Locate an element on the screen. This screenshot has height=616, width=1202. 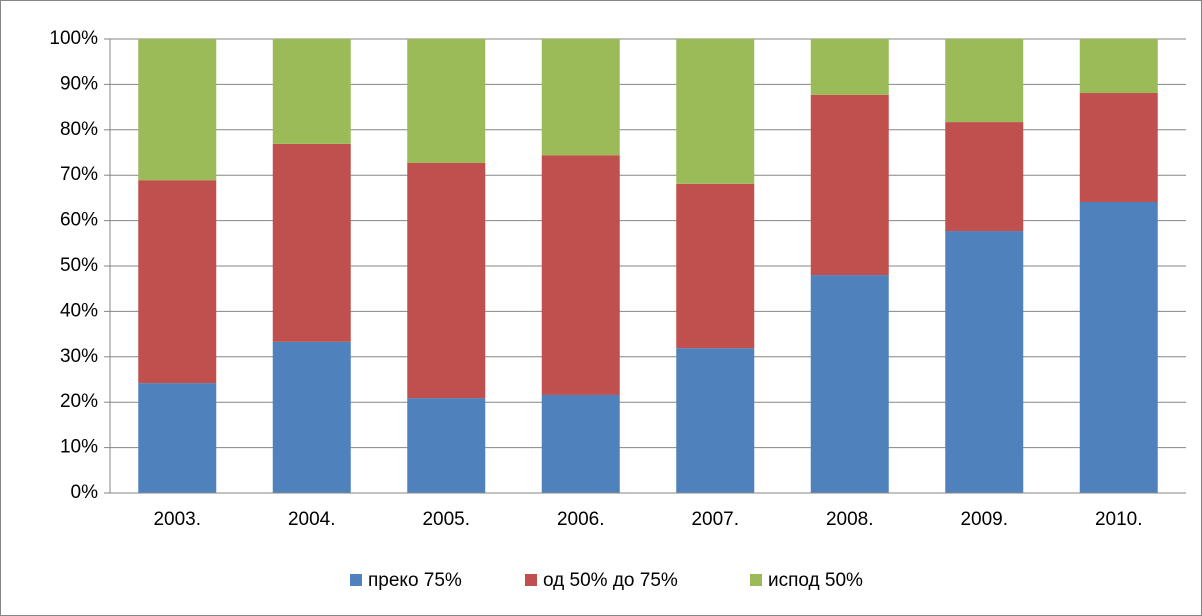
y-tick-label: 80% is located at coordinates (79, 129).